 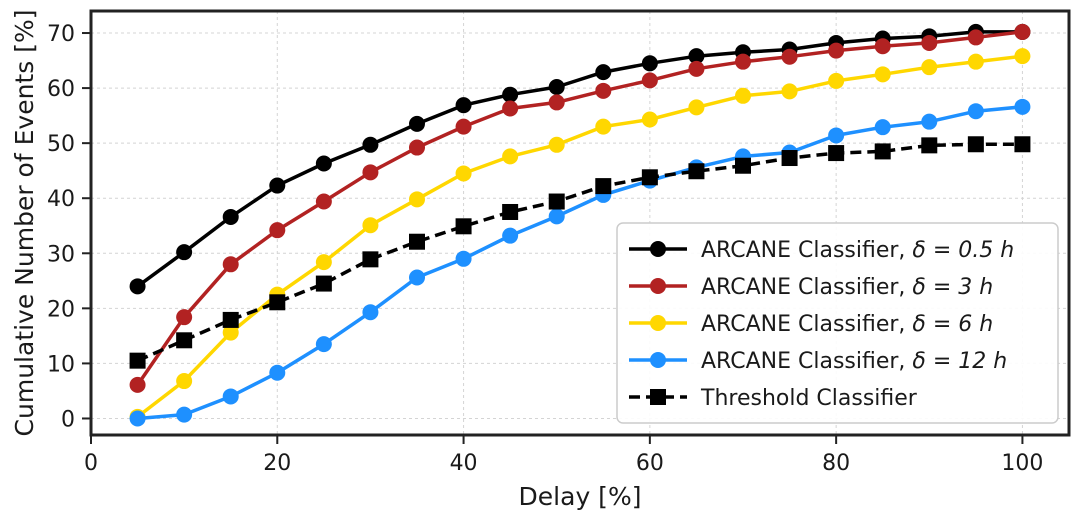 I want to click on legend-label-text: Threshold Classifier, so click(x=809, y=398).